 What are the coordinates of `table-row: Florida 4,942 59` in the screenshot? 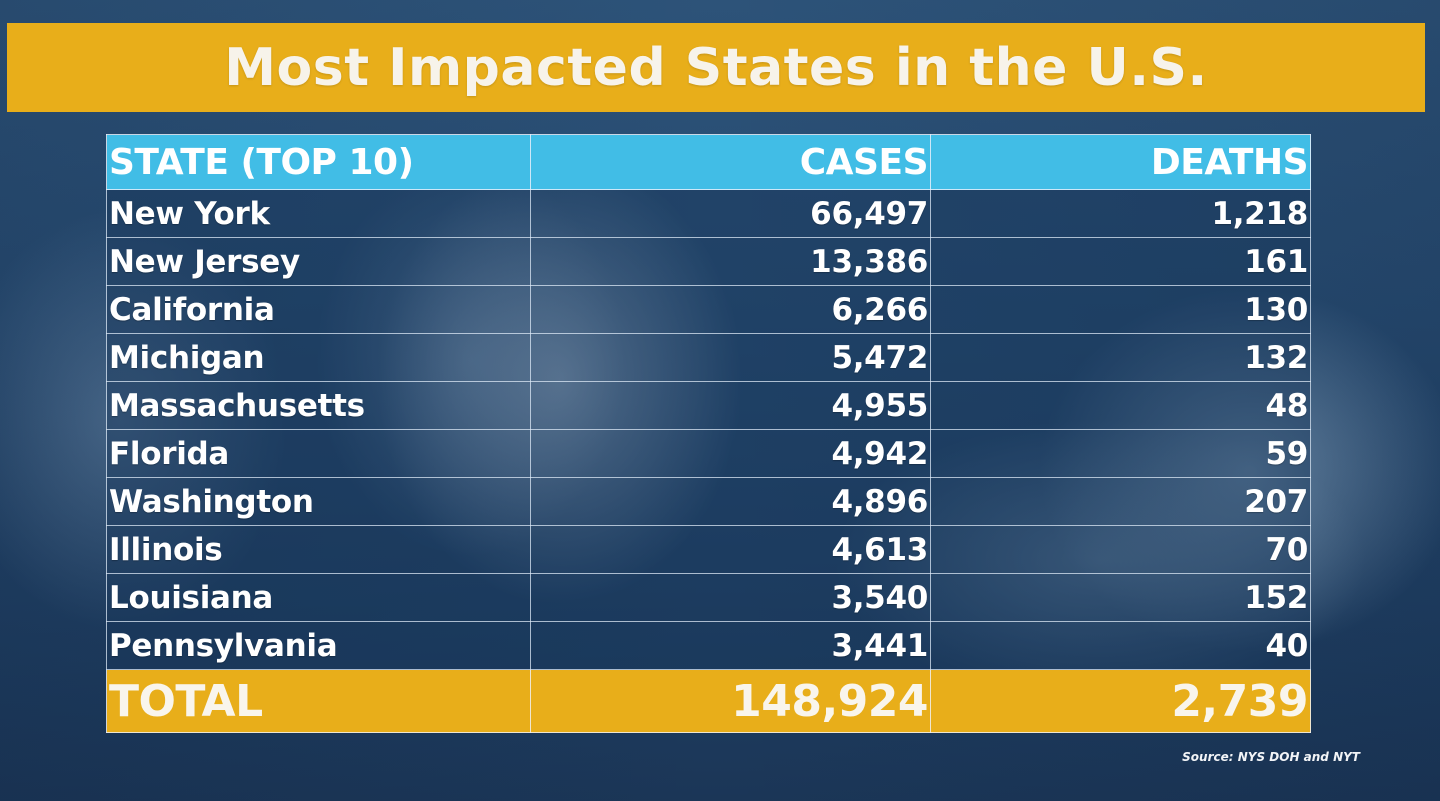 It's located at (708, 453).